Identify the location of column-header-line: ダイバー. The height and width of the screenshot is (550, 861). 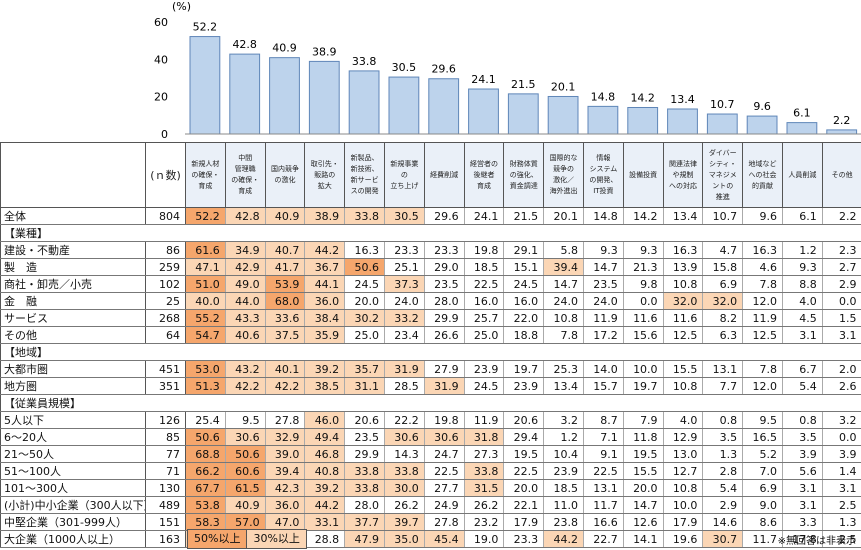
(722, 152).